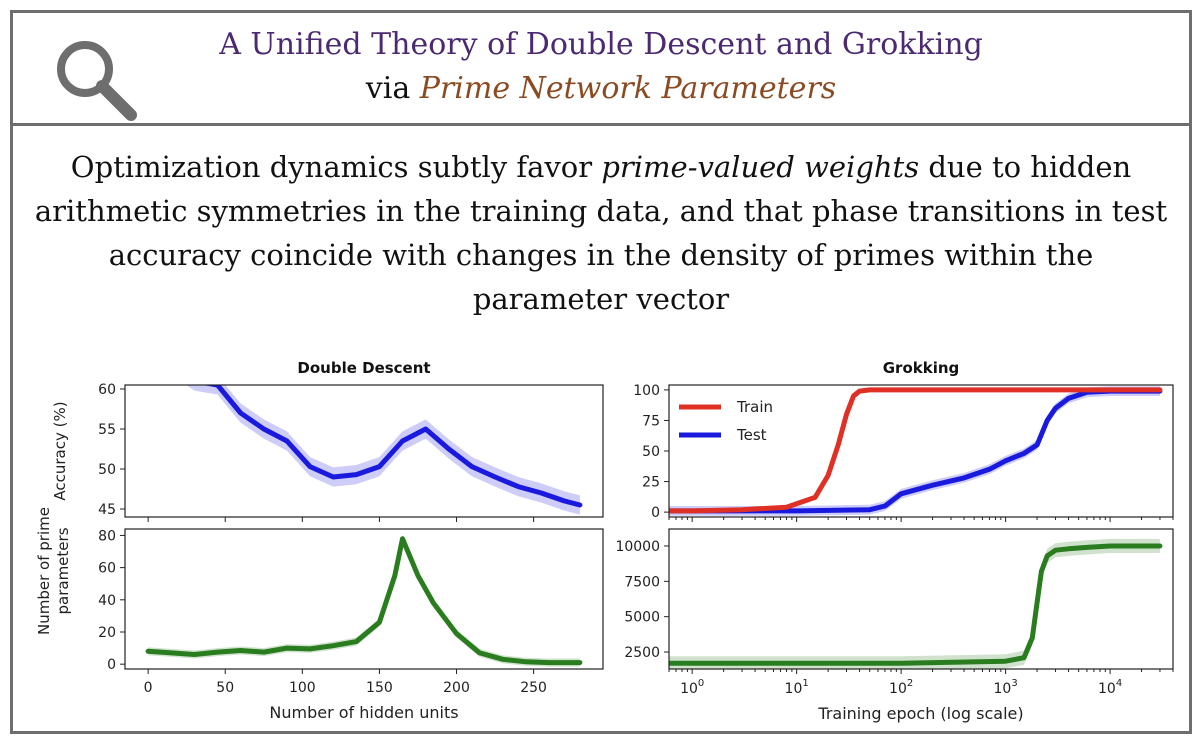  I want to click on grok-primes-ytick-label: 7500, so click(642, 582).